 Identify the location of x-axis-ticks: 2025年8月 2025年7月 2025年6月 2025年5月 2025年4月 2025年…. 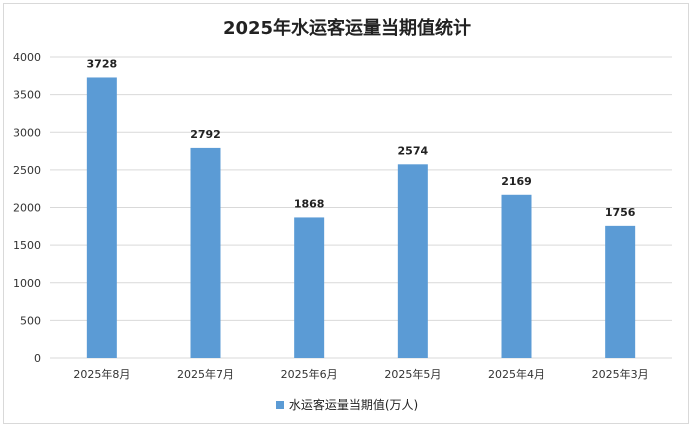
(360, 374).